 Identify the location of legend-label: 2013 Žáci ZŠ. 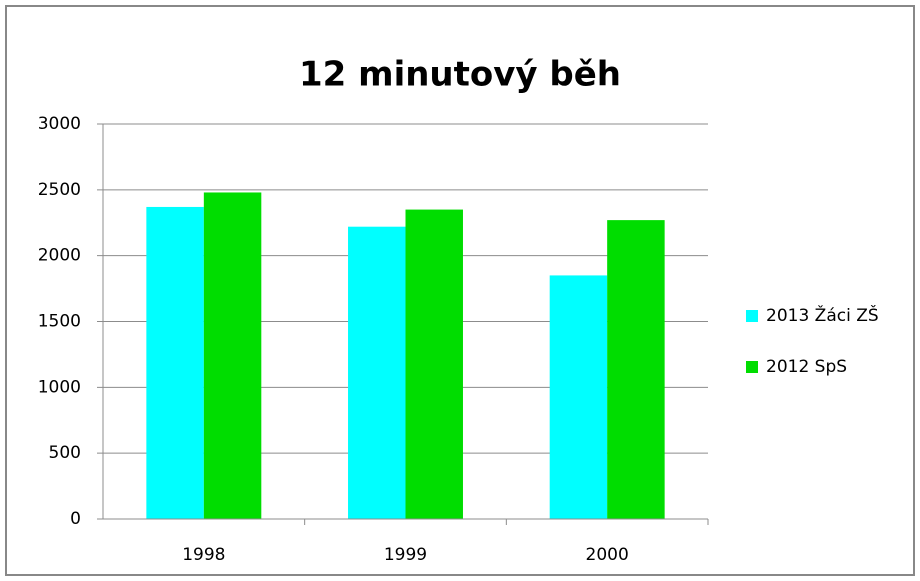
(822, 315).